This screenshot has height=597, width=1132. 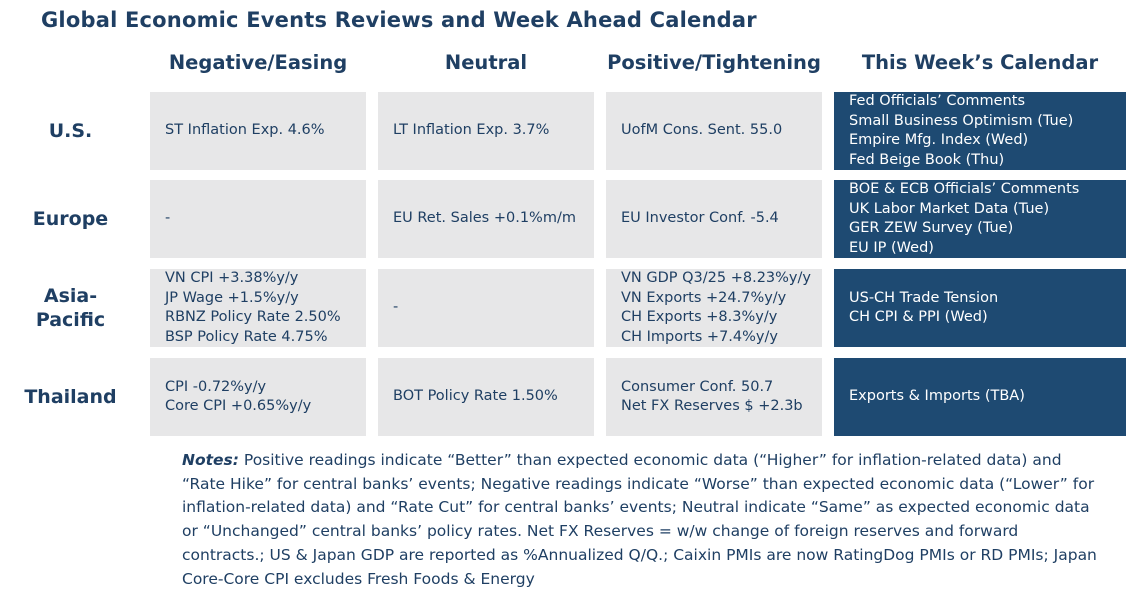 I want to click on us-negative-cell: ST Inflation Exp. 4.6%, so click(x=258, y=131).